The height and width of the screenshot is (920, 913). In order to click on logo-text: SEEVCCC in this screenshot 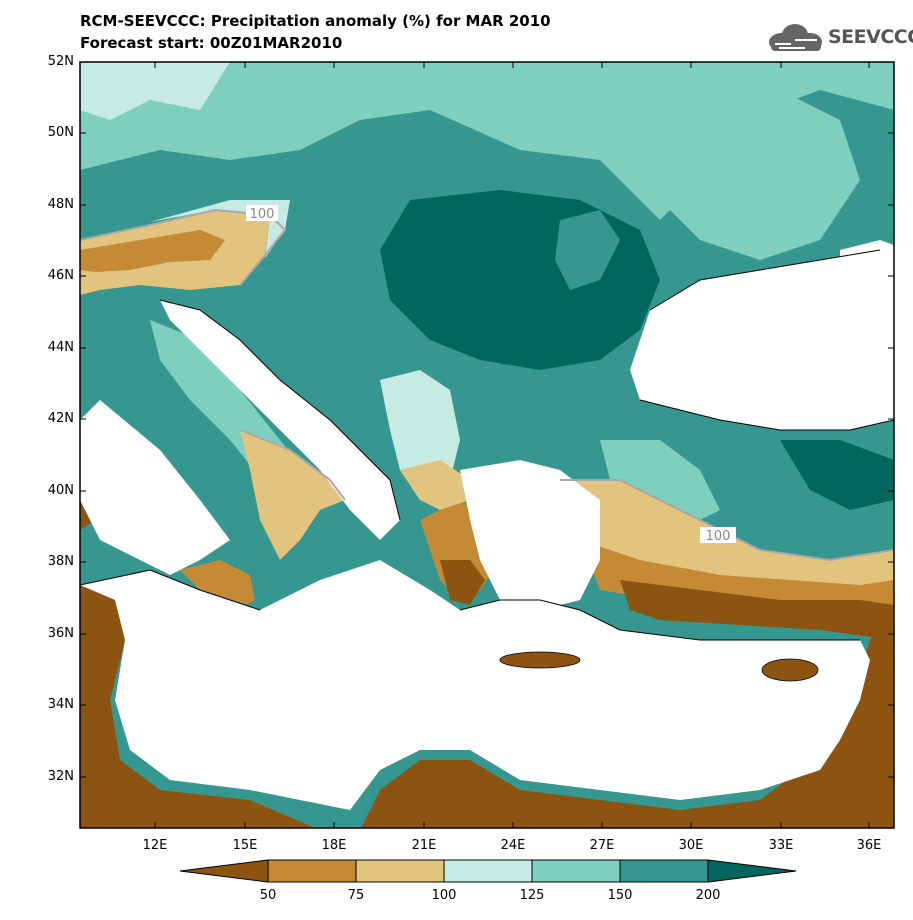, I will do `click(870, 37)`.